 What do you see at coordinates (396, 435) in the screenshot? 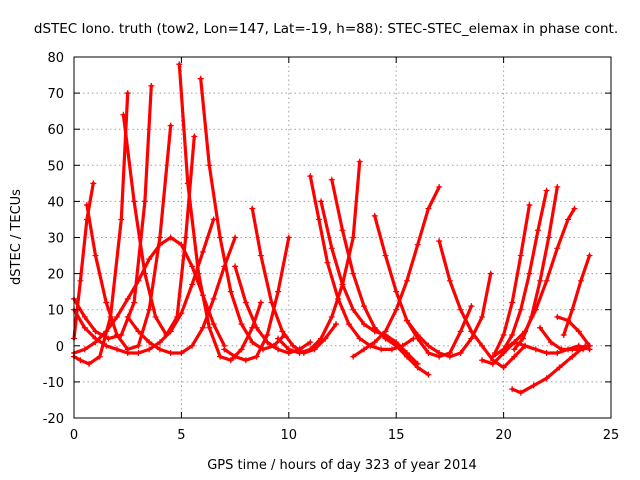
I see `x-tick-label: 15` at bounding box center [396, 435].